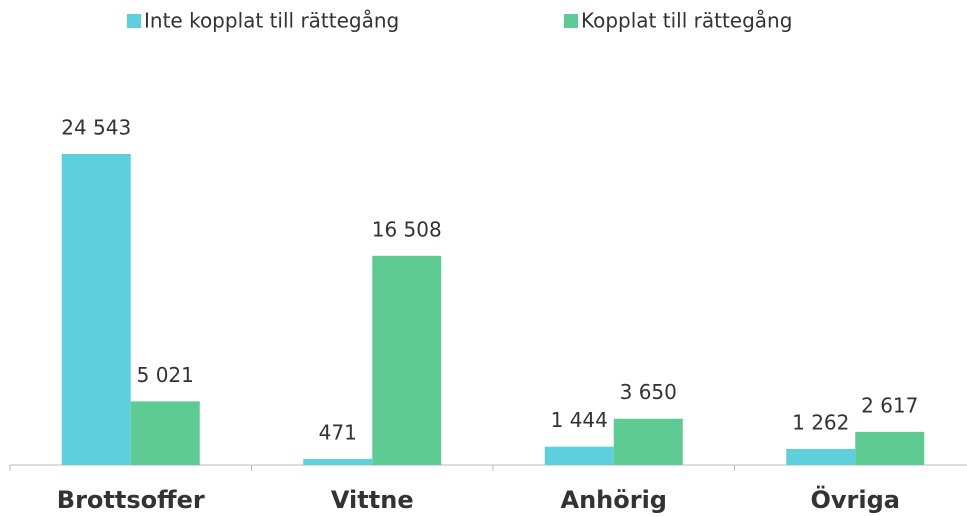  What do you see at coordinates (407, 229) in the screenshot?
I see `value-label: 16 508` at bounding box center [407, 229].